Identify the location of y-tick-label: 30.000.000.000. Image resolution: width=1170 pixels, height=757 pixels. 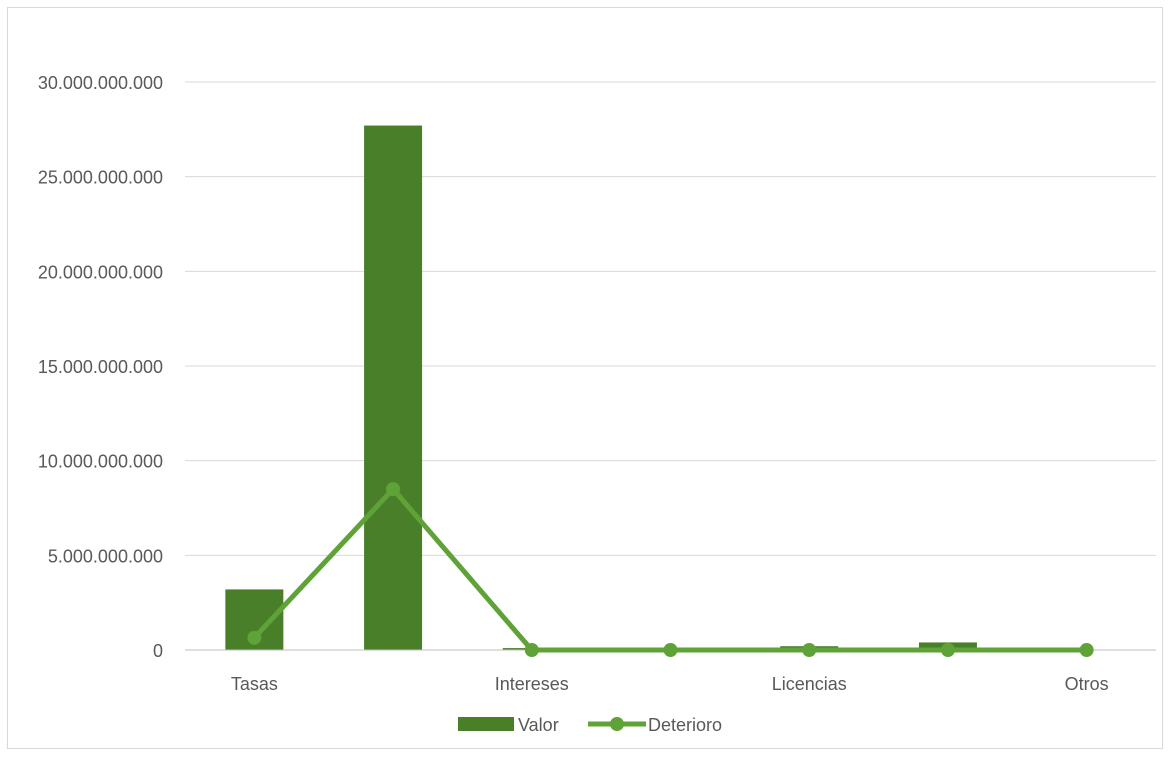
(100, 83).